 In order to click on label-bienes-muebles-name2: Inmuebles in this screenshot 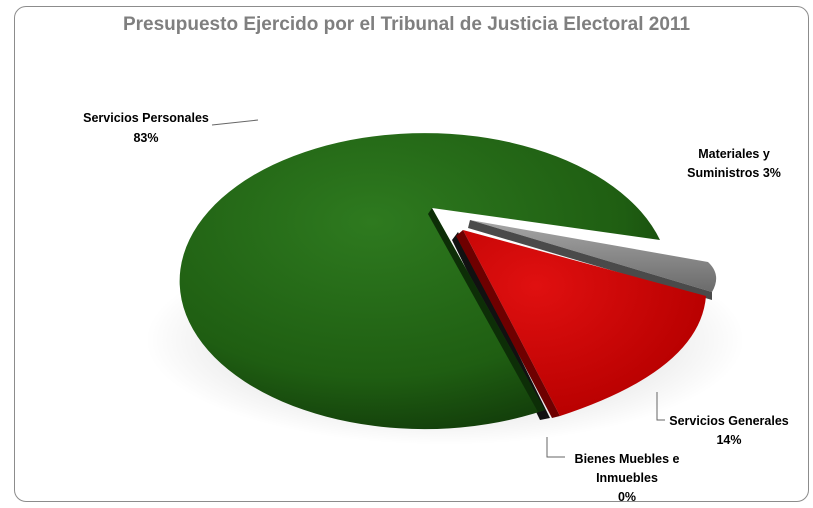, I will do `click(627, 478)`.